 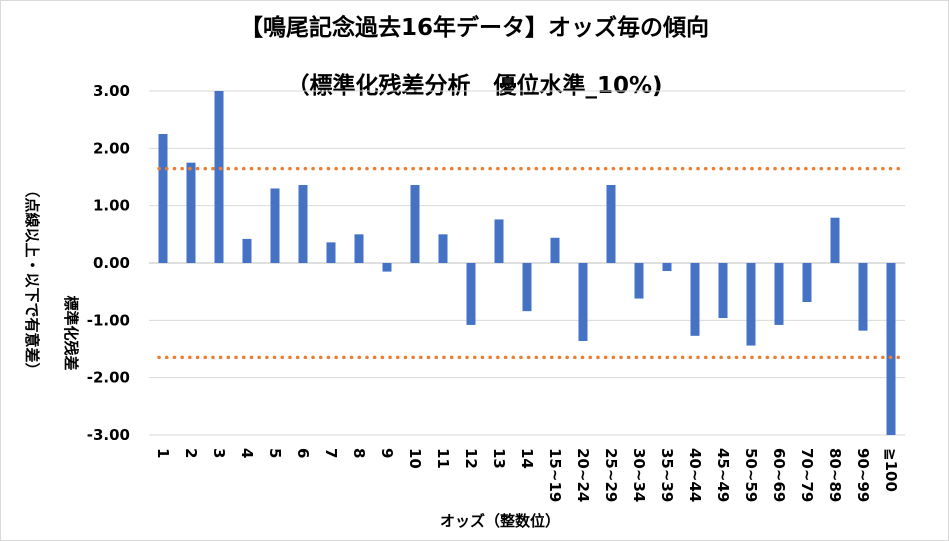 What do you see at coordinates (835, 475) in the screenshot?
I see `x-tick-label: 80~89` at bounding box center [835, 475].